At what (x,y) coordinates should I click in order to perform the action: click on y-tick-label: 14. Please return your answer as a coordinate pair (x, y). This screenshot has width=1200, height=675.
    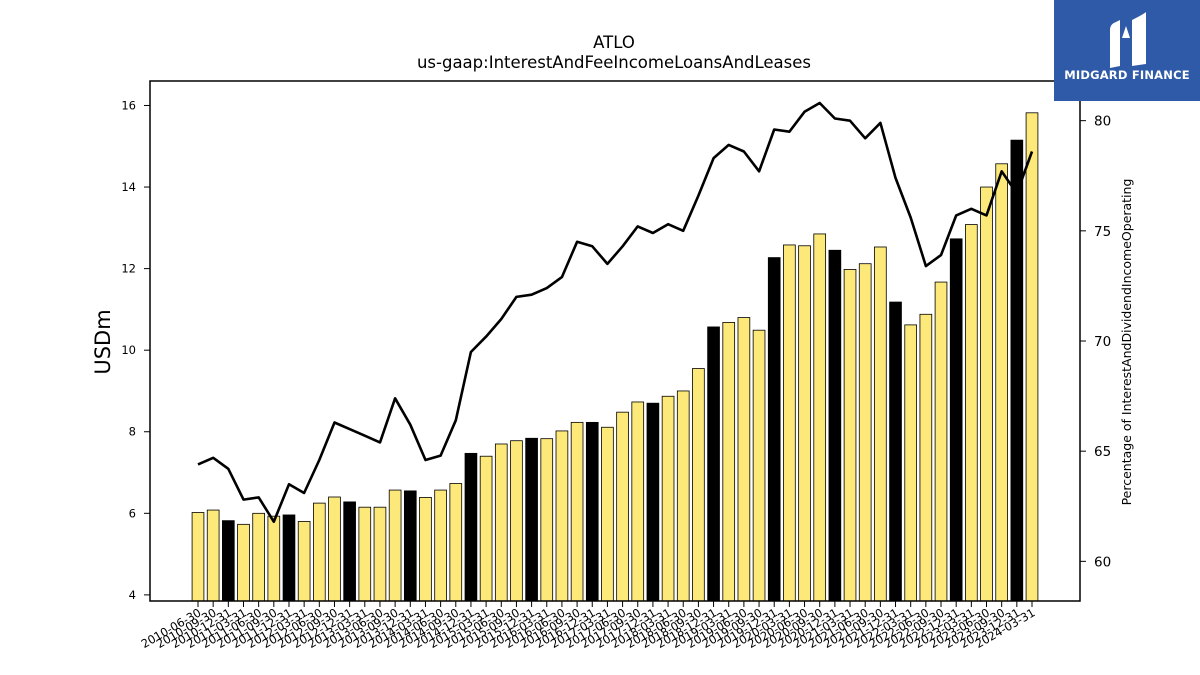
    Looking at the image, I should click on (128, 187).